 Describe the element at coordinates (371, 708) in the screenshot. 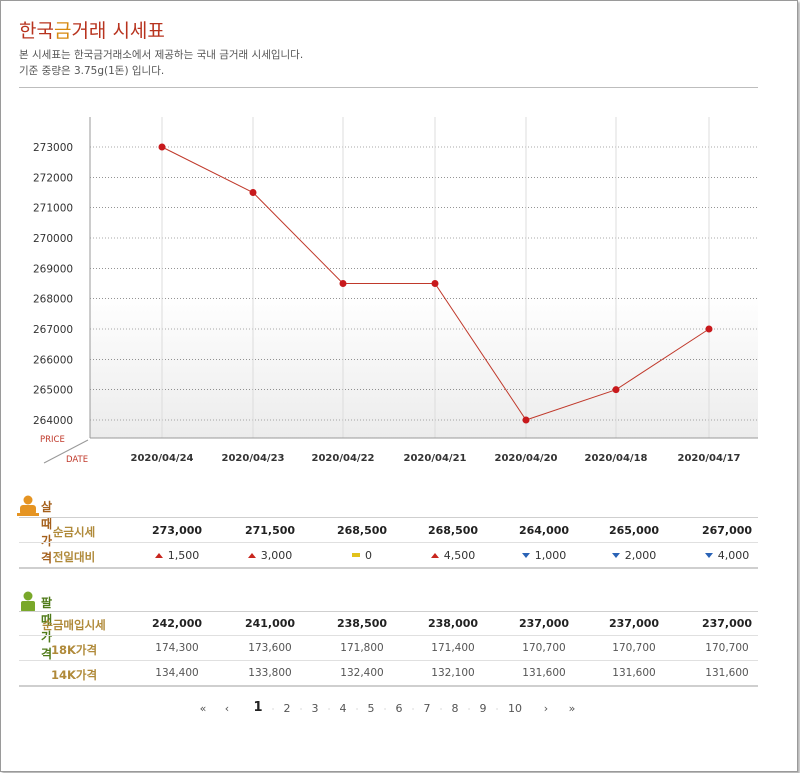

I see `page-link: 5` at that location.